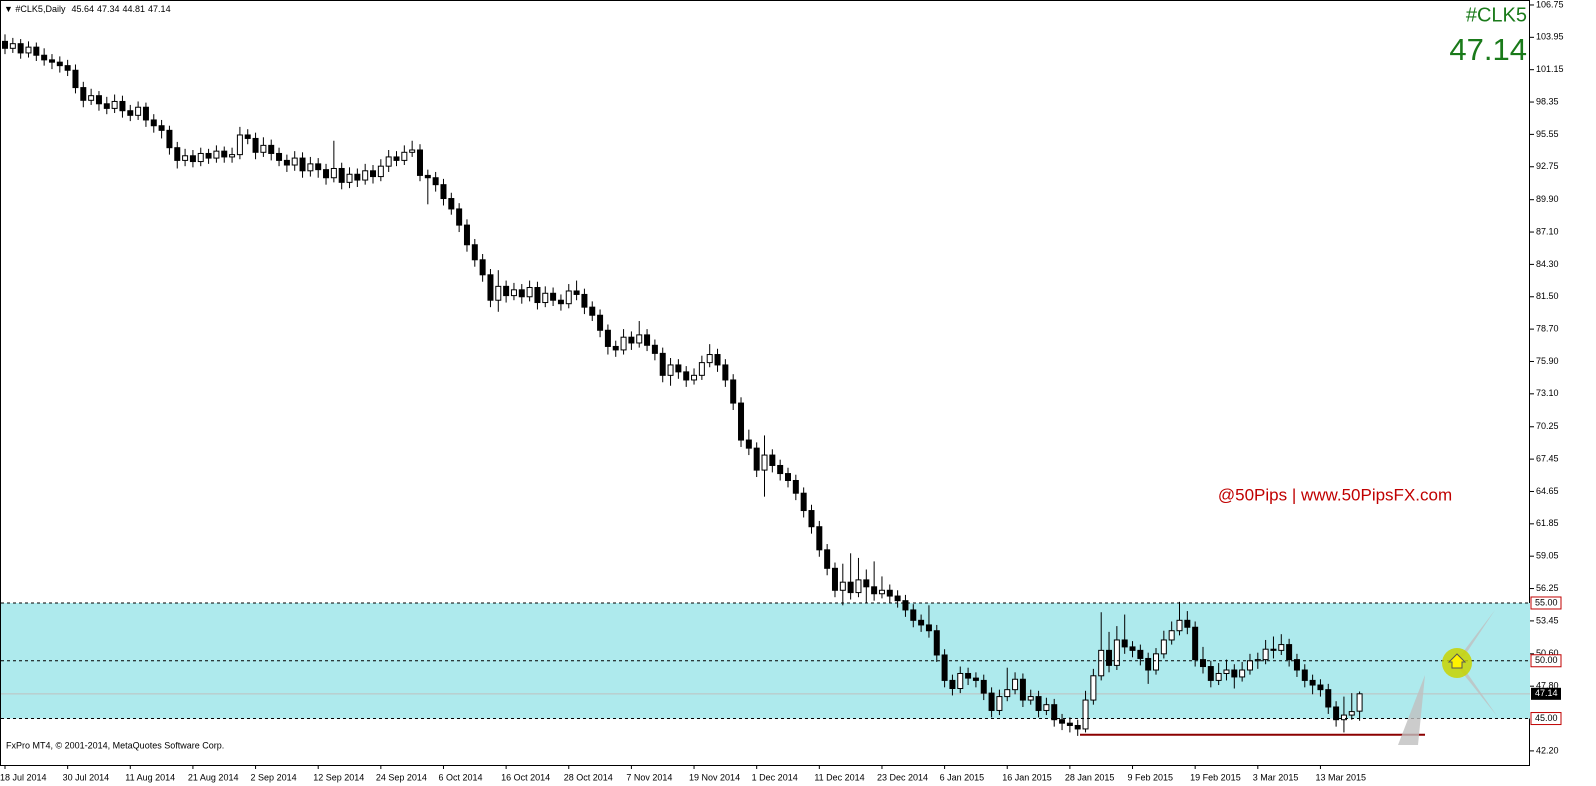 Image resolution: width=1596 pixels, height=786 pixels. Describe the element at coordinates (1488, 49) in the screenshot. I see `last-price: 47.14` at that location.